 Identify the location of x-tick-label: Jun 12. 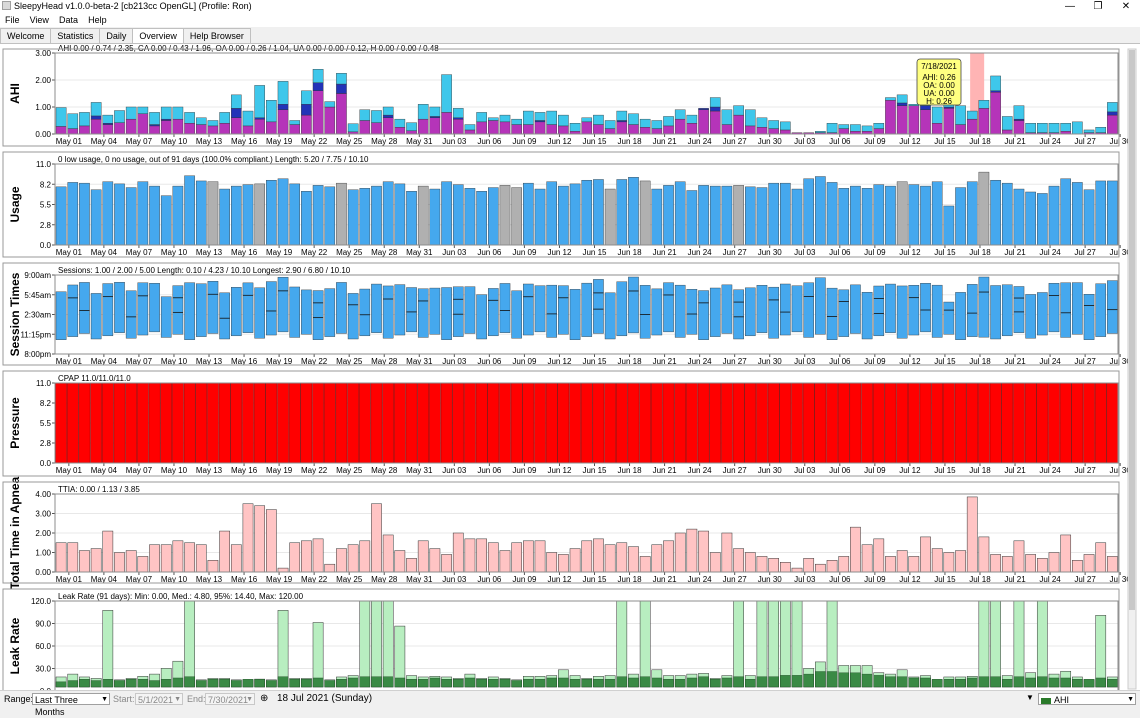
(559, 361).